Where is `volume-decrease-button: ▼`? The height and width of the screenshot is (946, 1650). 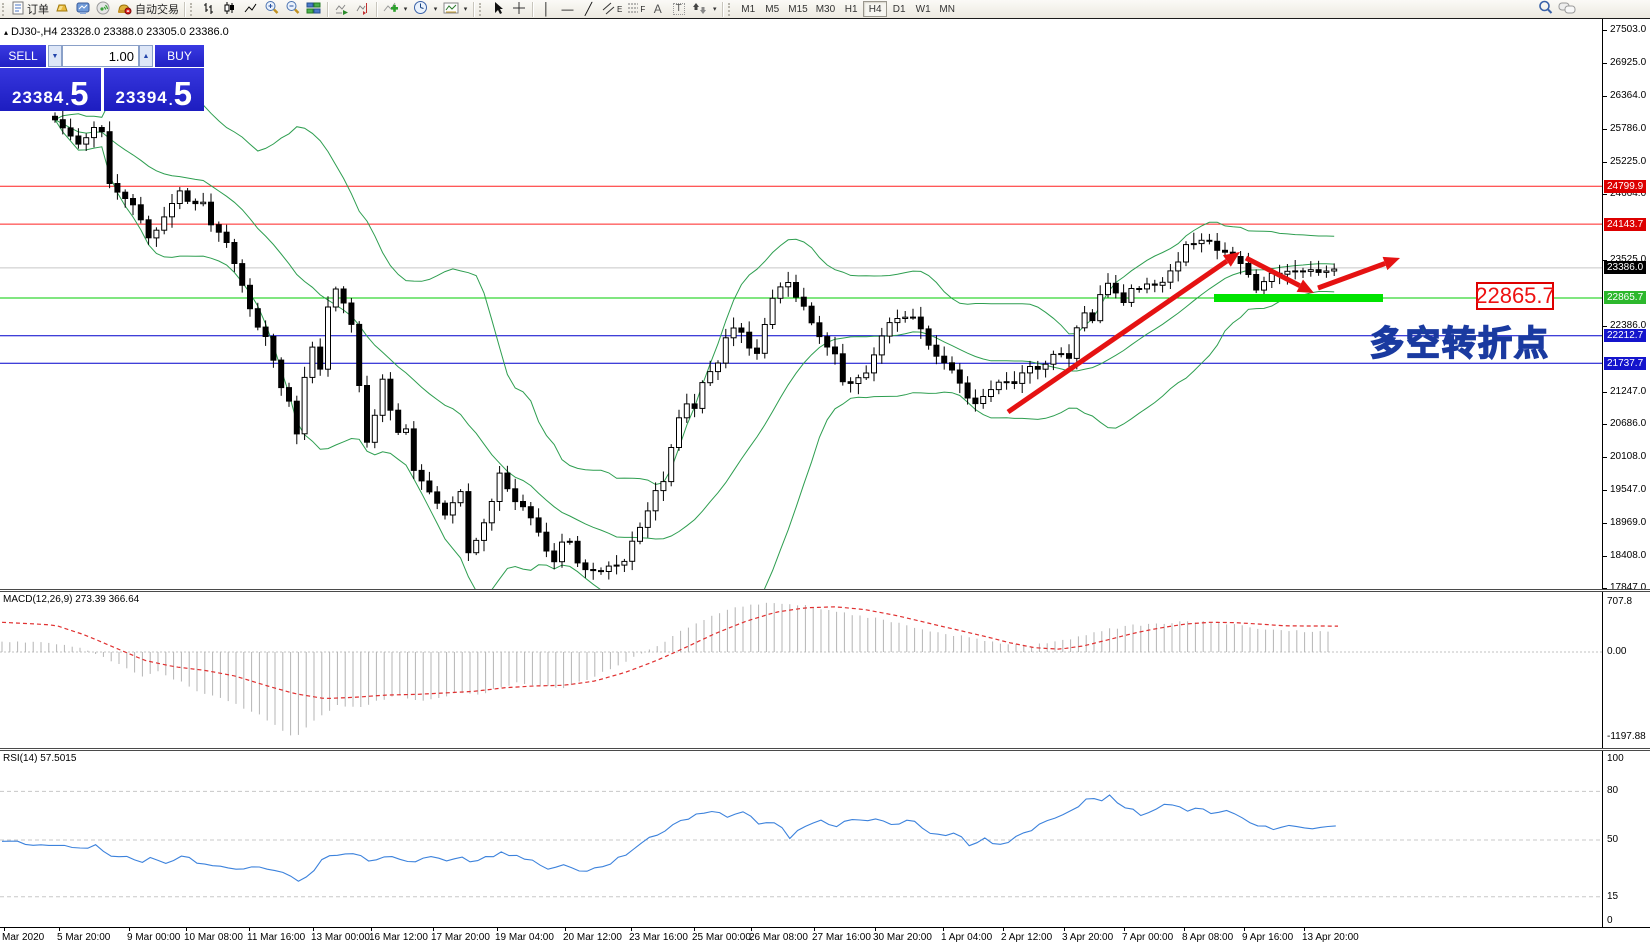
volume-decrease-button: ▼ is located at coordinates (55, 56).